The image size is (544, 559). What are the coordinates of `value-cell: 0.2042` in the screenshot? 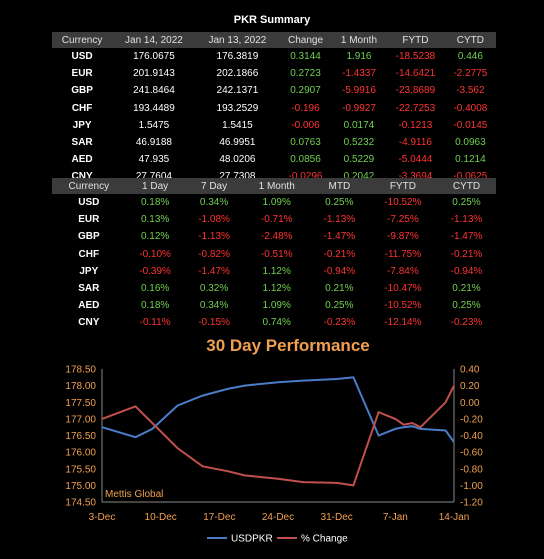 It's located at (359, 177).